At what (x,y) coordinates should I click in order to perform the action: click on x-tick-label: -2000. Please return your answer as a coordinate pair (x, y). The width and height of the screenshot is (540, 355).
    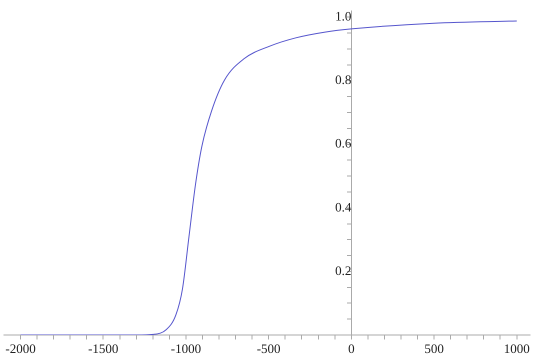
    Looking at the image, I should click on (20, 348).